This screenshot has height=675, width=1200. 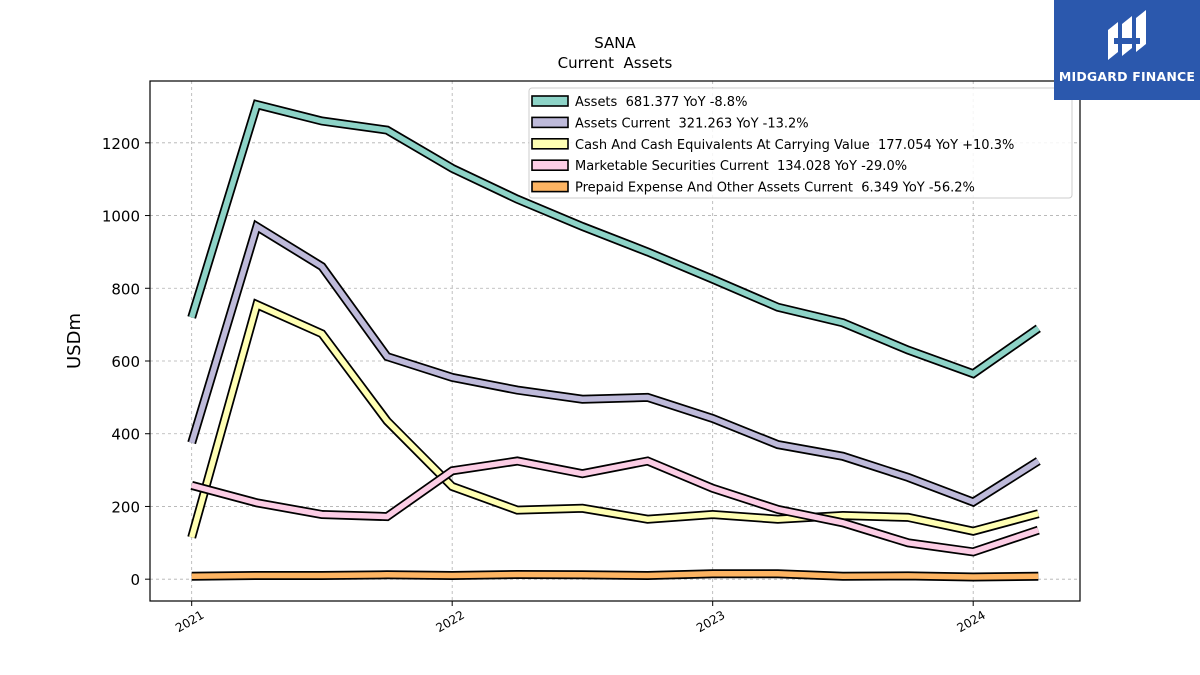 I want to click on y-tick-label: 800, so click(x=125, y=289).